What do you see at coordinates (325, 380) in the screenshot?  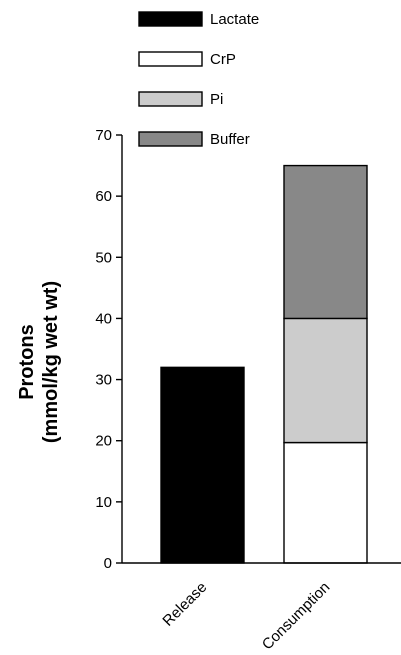 I see `bar-segment-pi` at bounding box center [325, 380].